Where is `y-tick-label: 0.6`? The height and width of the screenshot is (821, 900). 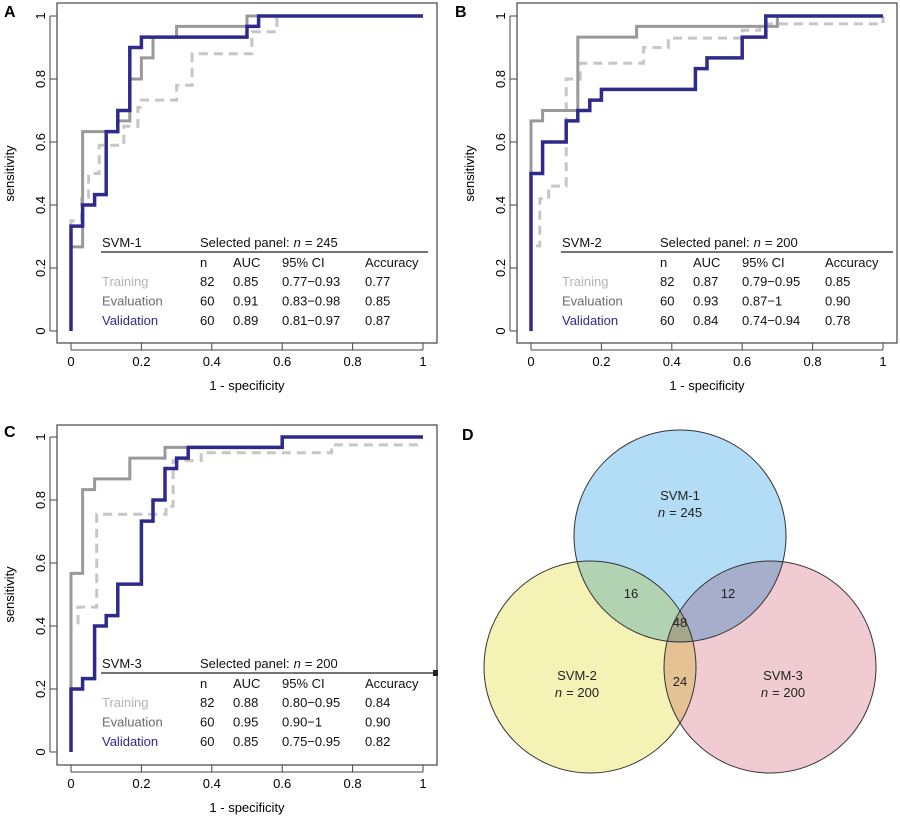
y-tick-label: 0.6 is located at coordinates (40, 563).